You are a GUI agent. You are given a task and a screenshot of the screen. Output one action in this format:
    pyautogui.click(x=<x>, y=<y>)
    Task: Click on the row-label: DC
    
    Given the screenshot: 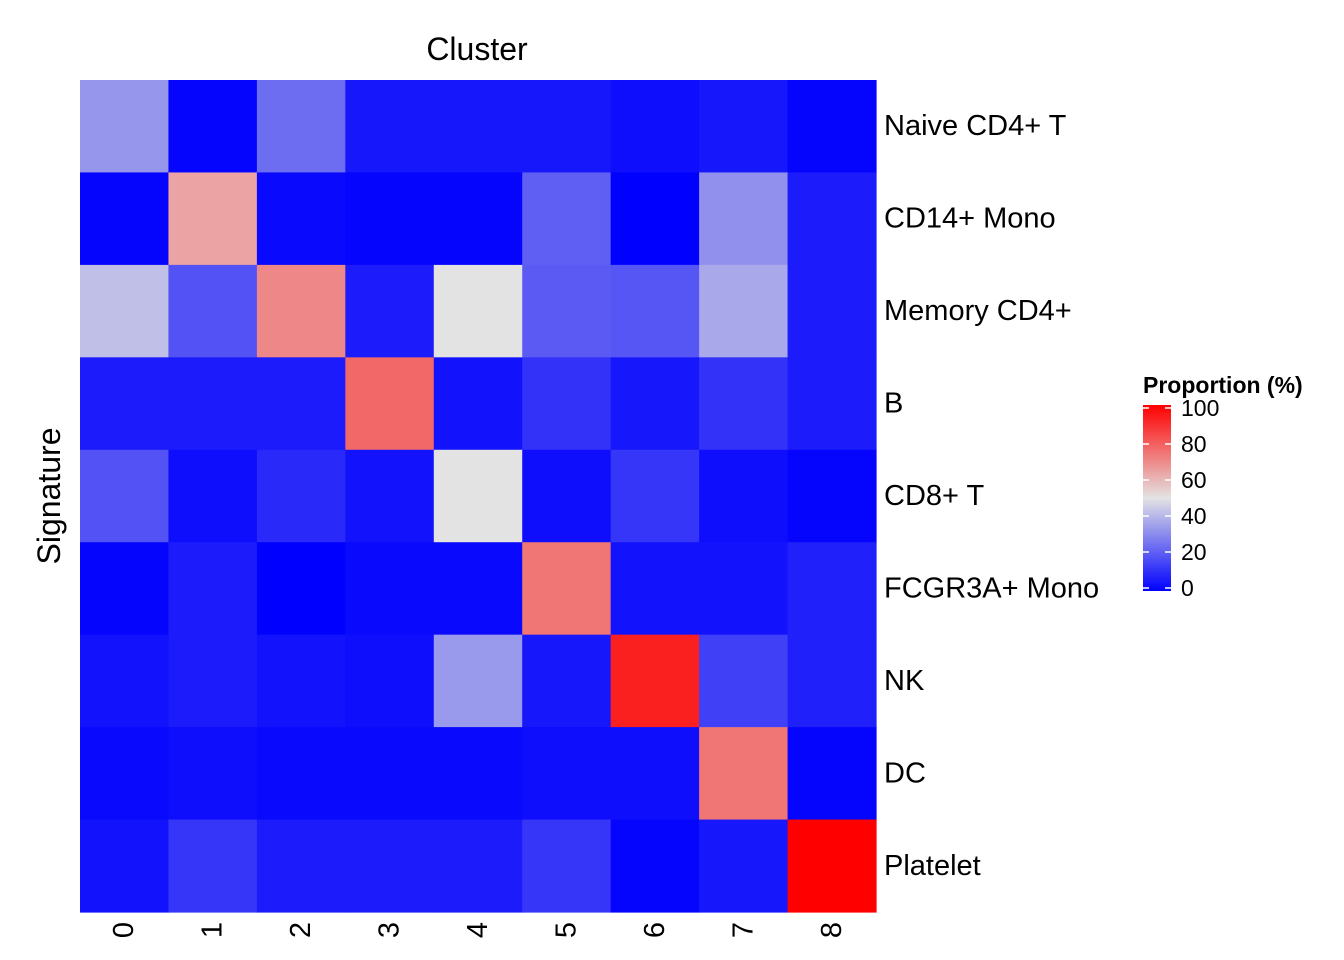 What is the action you would take?
    pyautogui.click(x=905, y=773)
    